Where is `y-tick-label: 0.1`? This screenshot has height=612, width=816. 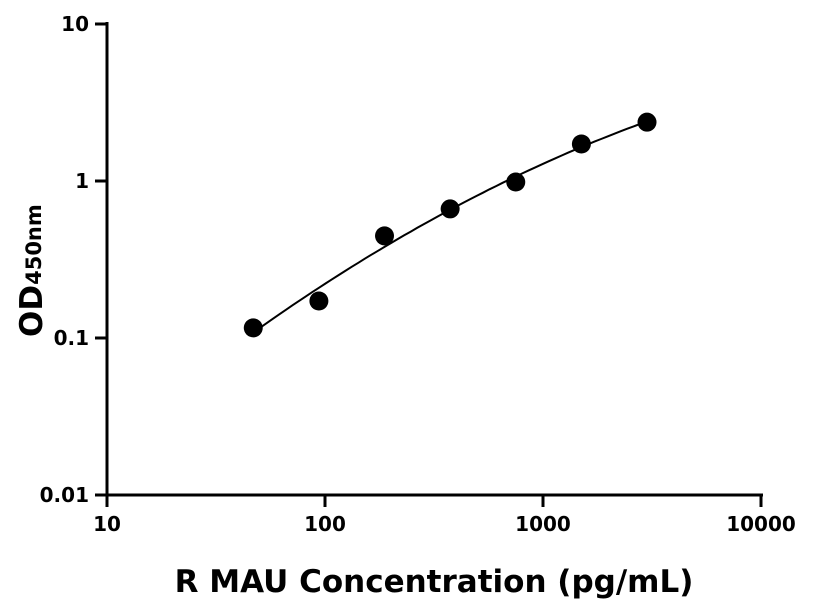 y-tick-label: 0.1 is located at coordinates (71, 338).